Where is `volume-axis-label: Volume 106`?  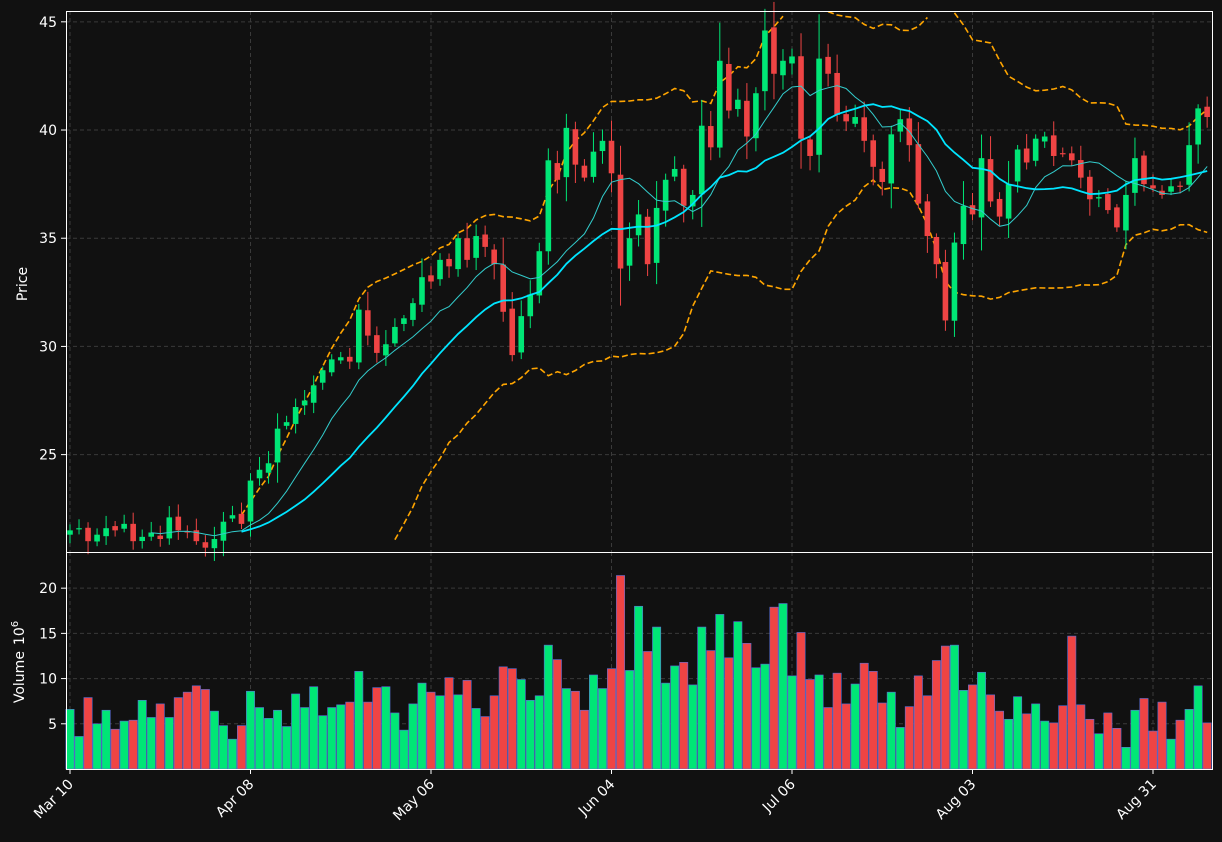
volume-axis-label: Volume 106 is located at coordinates (19, 662).